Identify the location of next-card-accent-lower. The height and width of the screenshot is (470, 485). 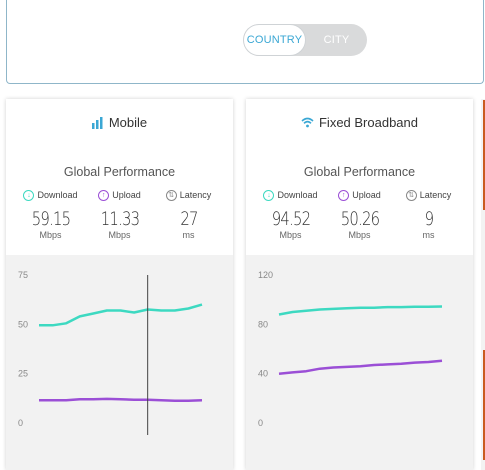
(484, 405).